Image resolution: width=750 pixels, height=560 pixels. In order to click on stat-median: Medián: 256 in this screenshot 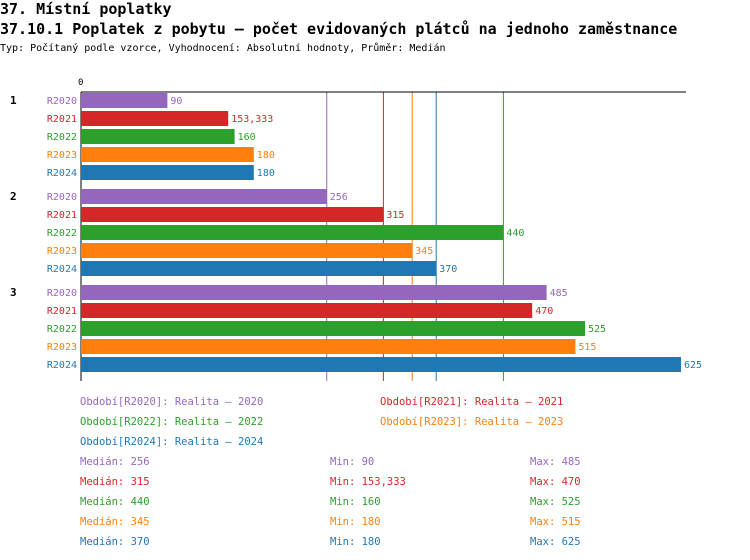, I will do `click(115, 462)`.